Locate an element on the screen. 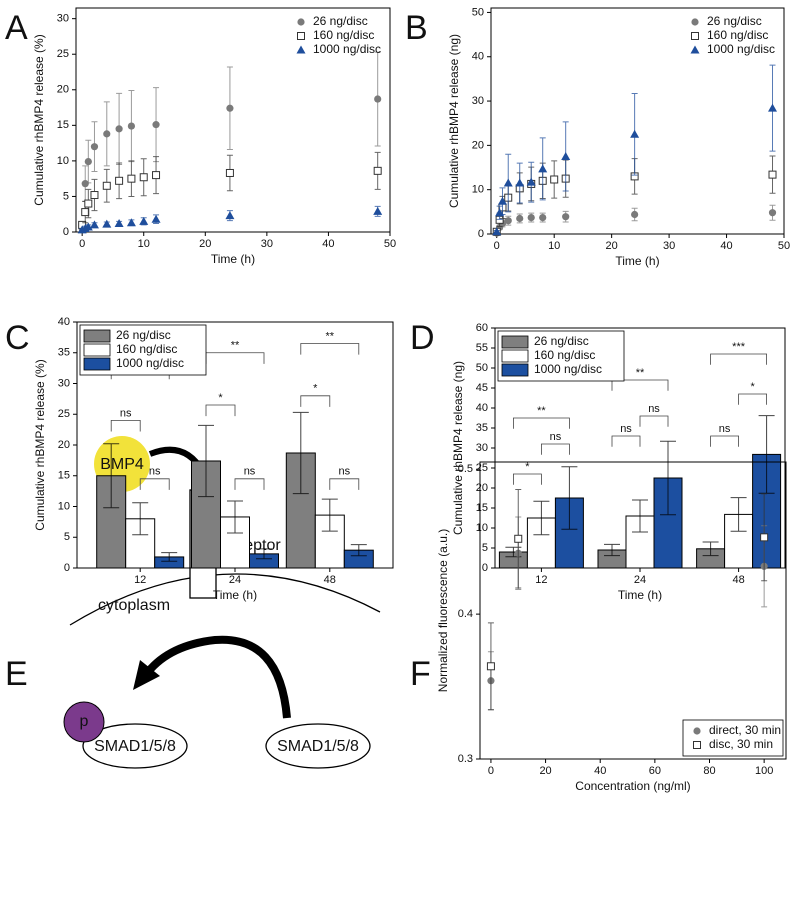  panel-label: B is located at coordinates (416, 28).